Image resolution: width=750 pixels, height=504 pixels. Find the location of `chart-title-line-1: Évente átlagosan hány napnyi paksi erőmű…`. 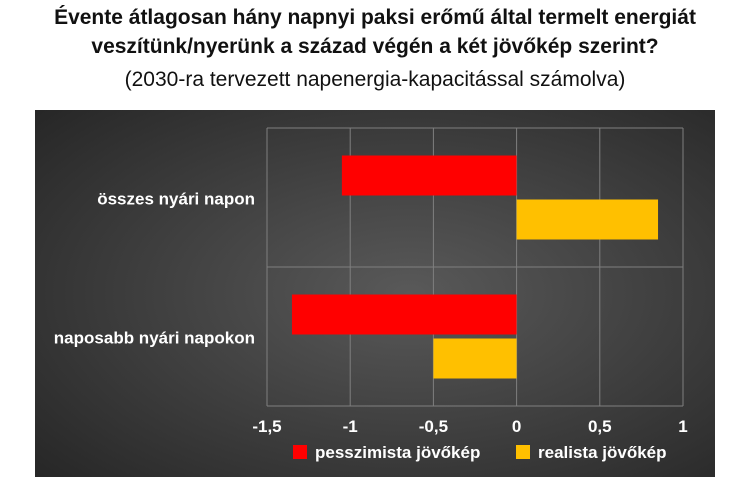

chart-title-line-1: Évente átlagosan hány napnyi paksi erőmű… is located at coordinates (375, 17).